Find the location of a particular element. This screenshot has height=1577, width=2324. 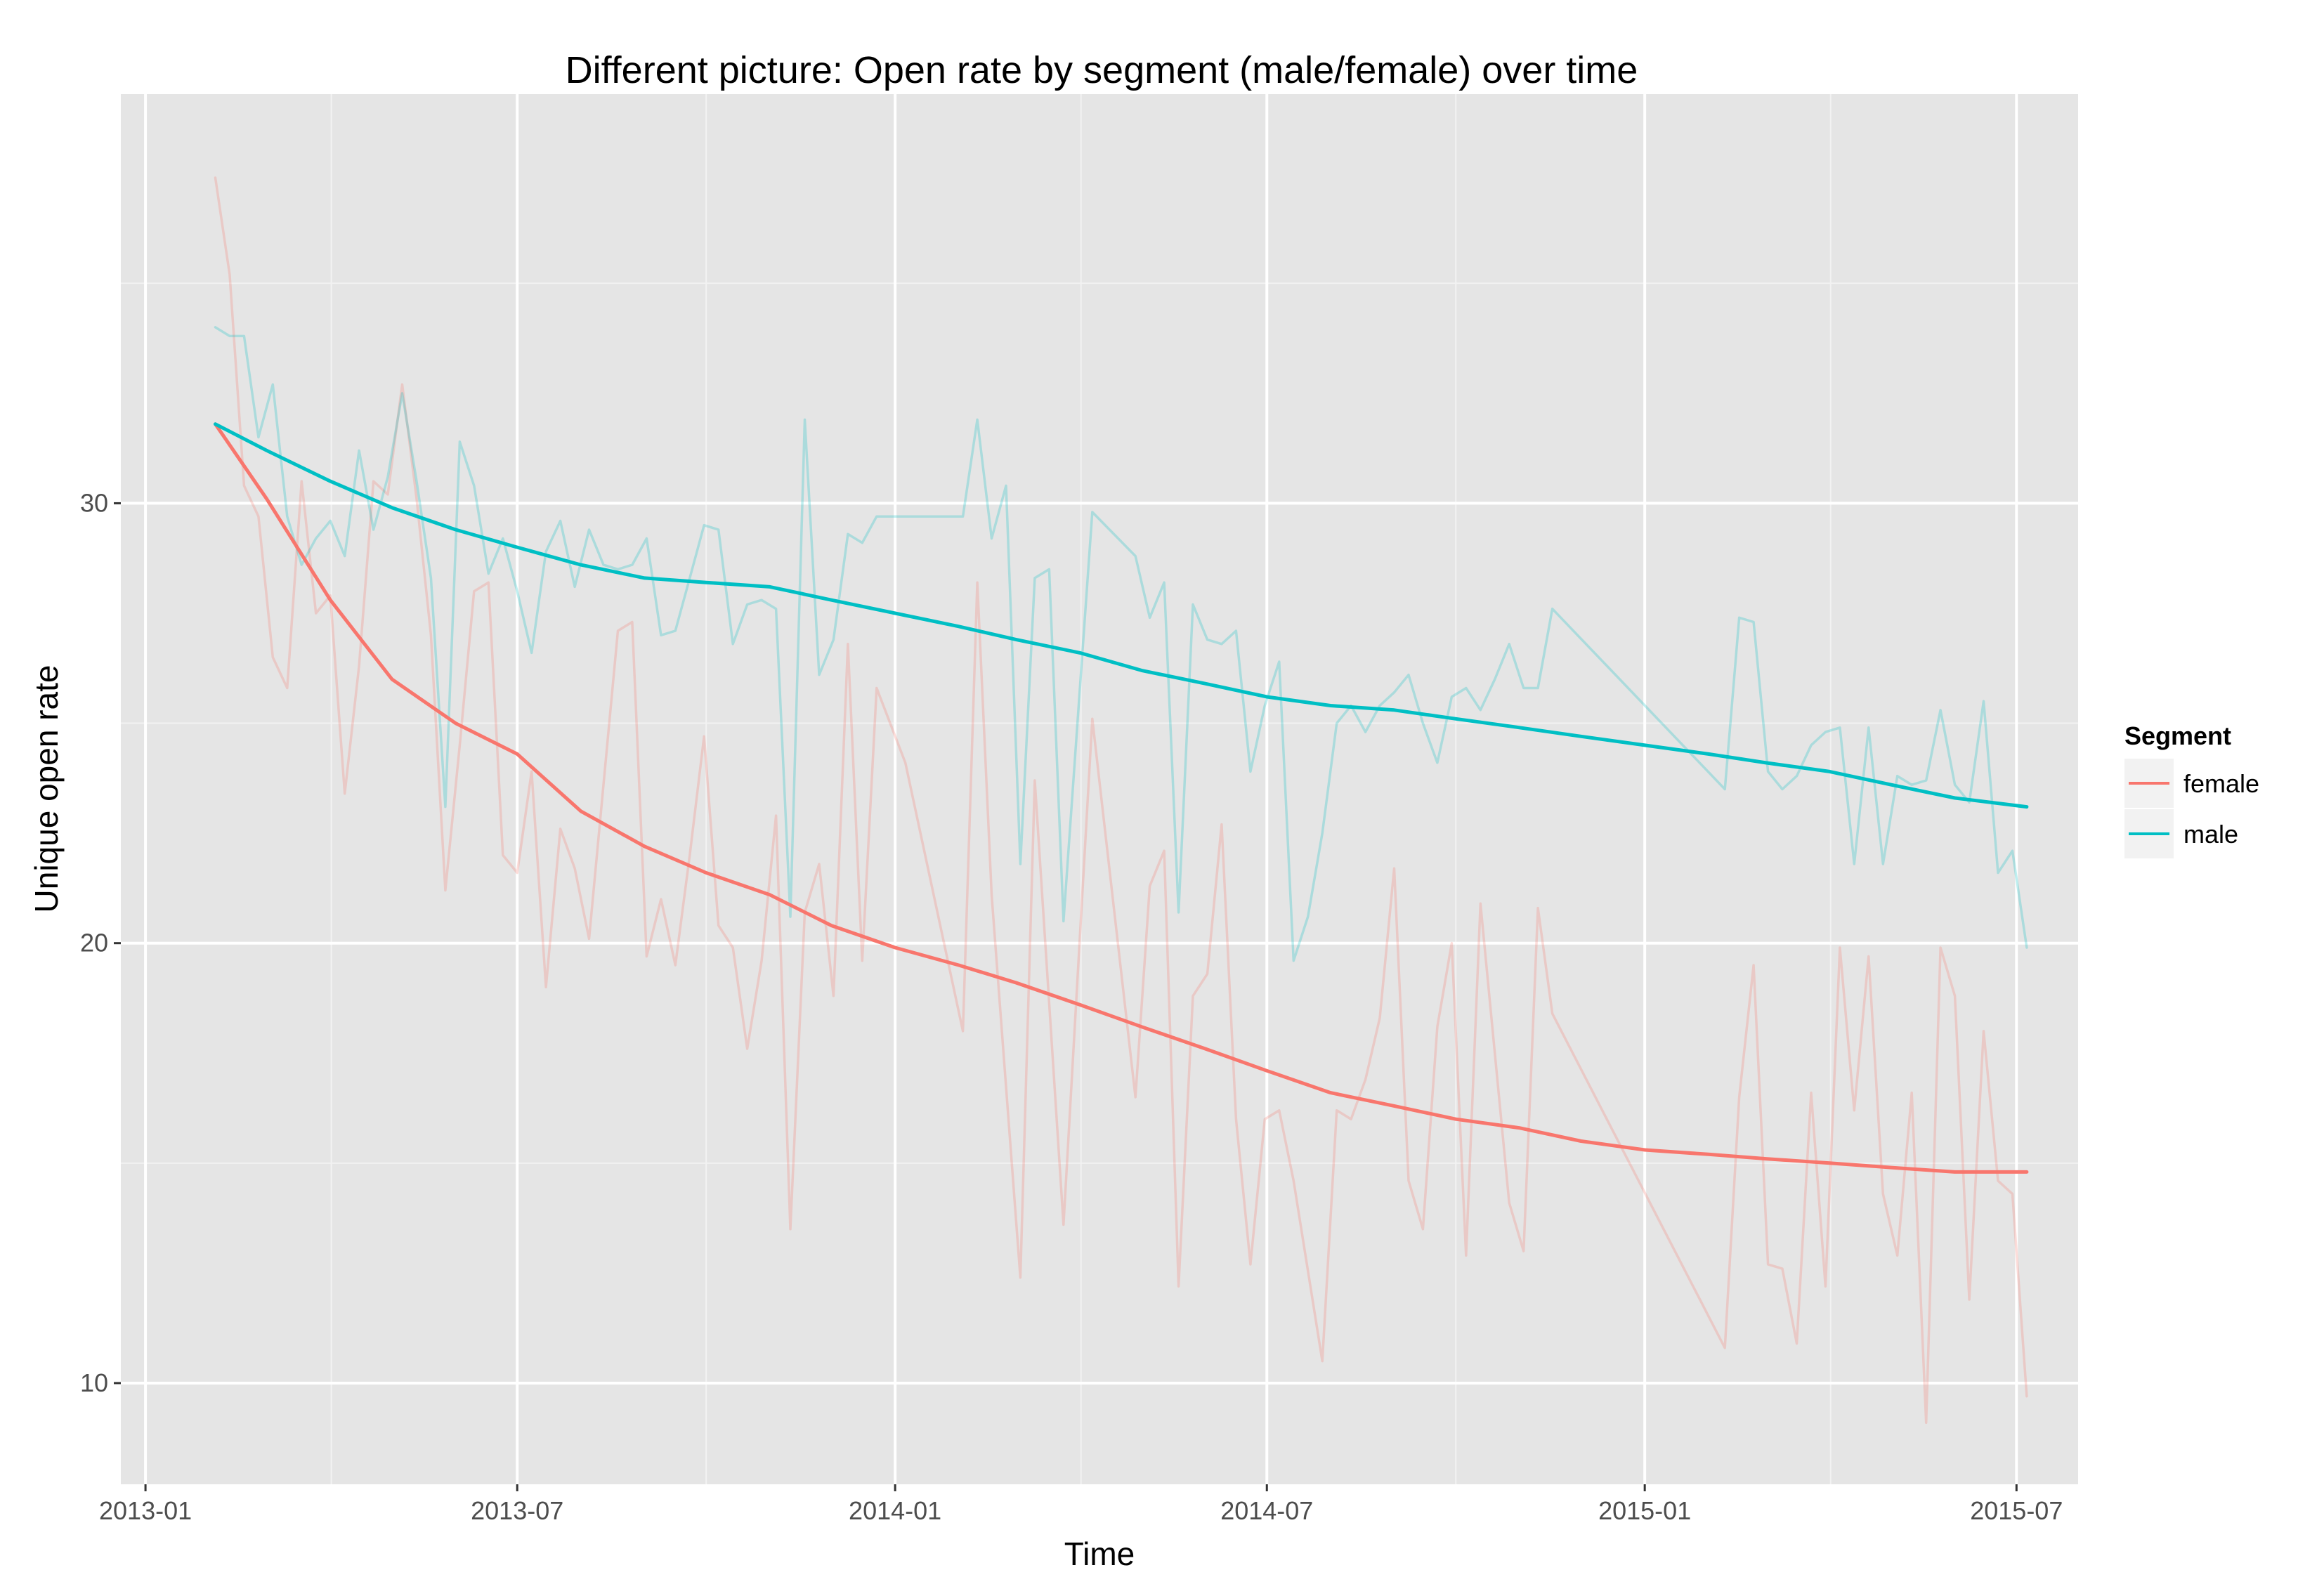

legend-title: Segment is located at coordinates (2177, 735).